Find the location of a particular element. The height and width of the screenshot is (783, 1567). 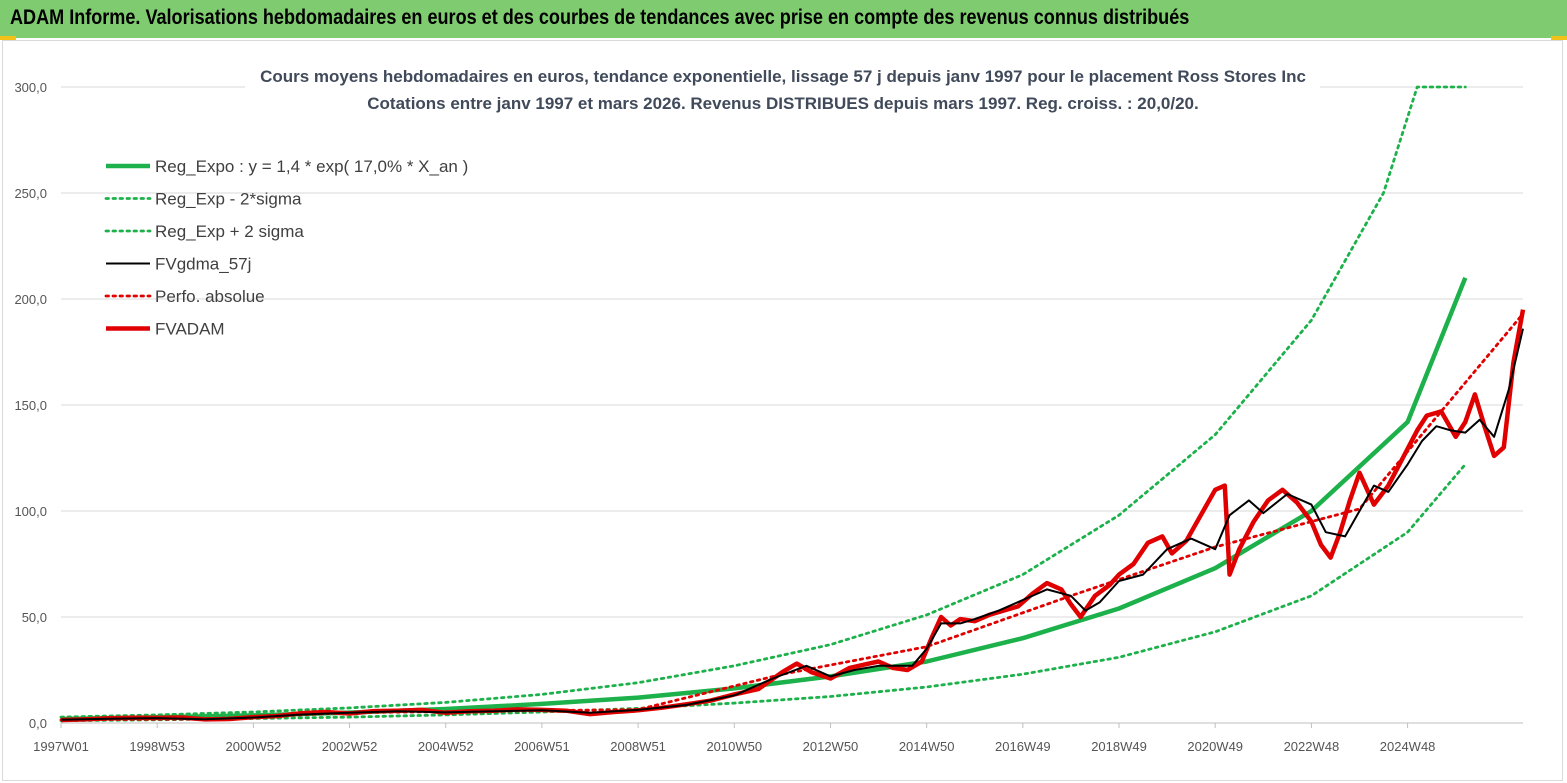

x-tick-label: 2020W49 is located at coordinates (1215, 746).